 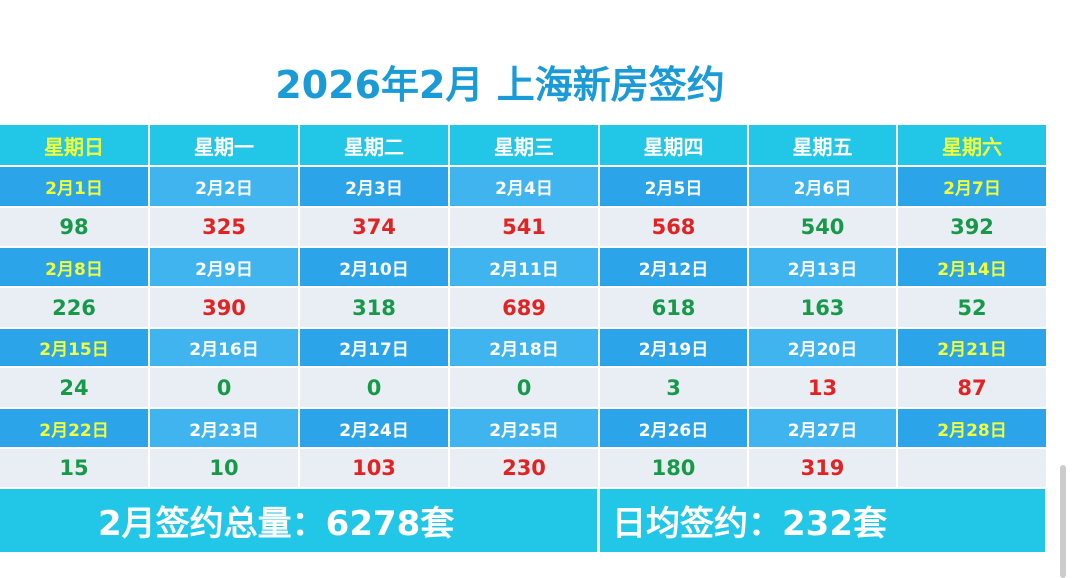 What do you see at coordinates (823, 429) in the screenshot?
I see `date-cell: 2月27日` at bounding box center [823, 429].